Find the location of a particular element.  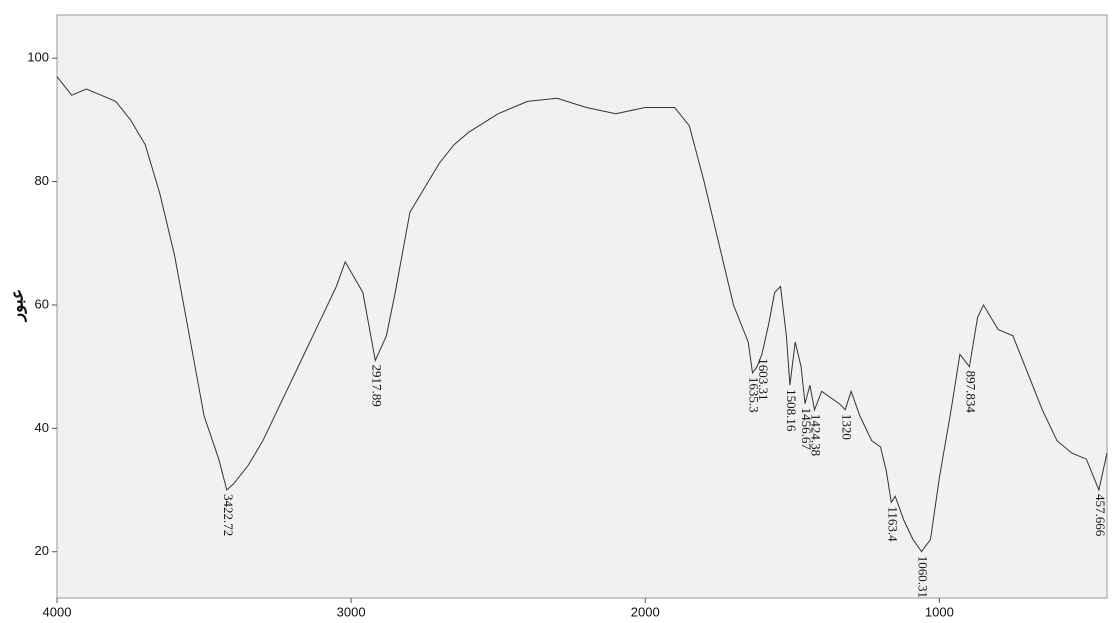

peak-label: 1320 is located at coordinates (846, 427).